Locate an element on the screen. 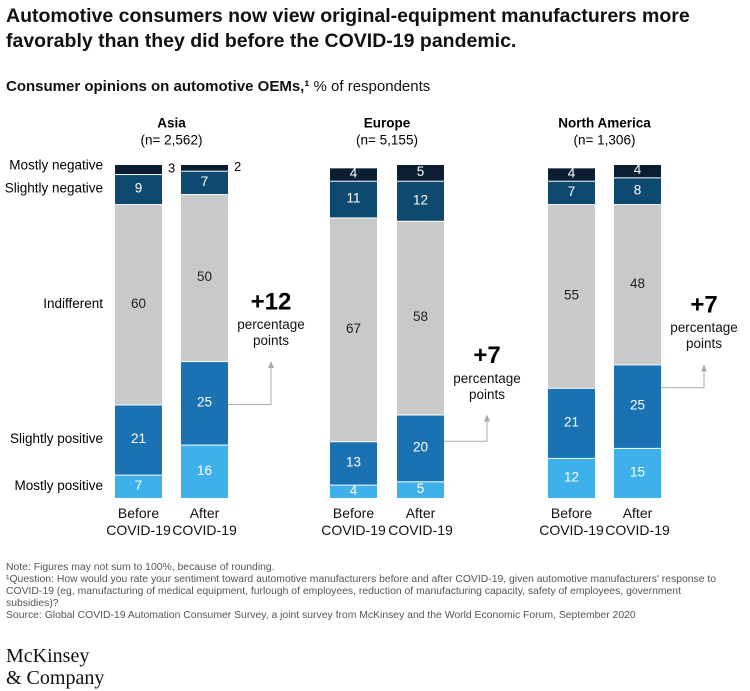 This screenshot has width=750, height=691. value-label: 60 is located at coordinates (138, 303).